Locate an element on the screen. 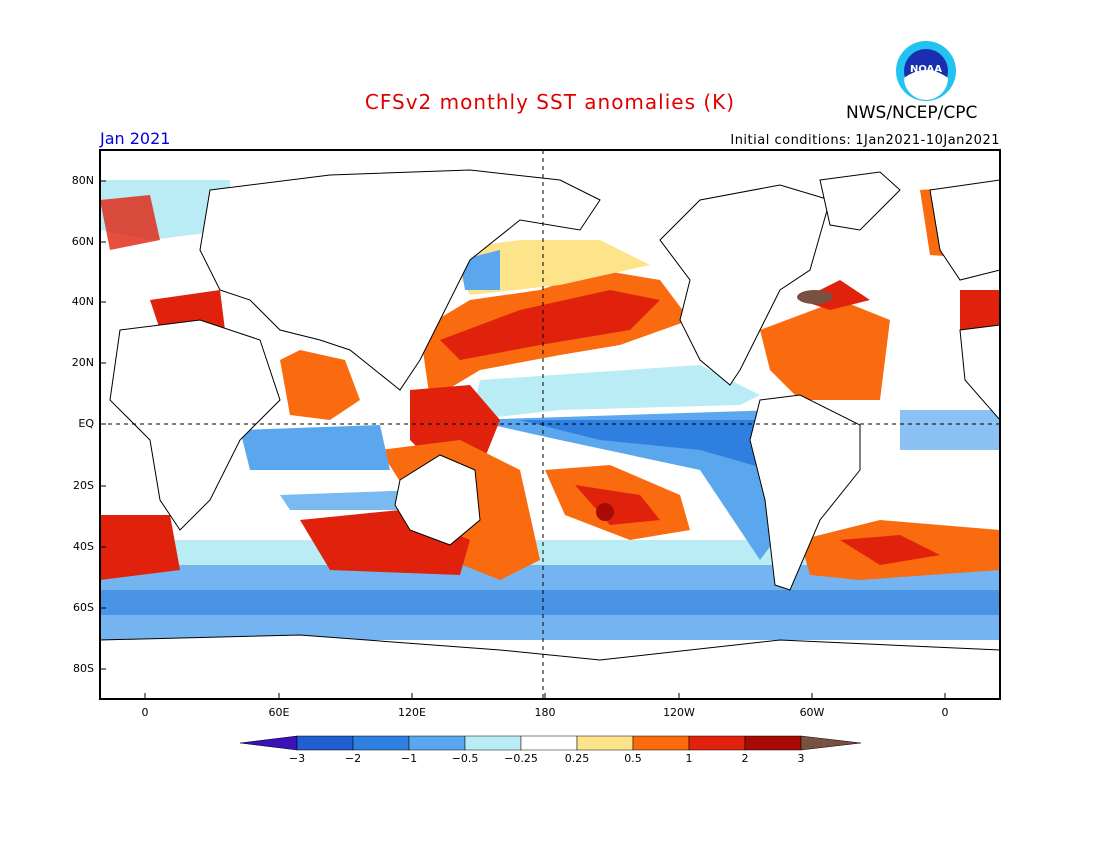 The width and height of the screenshot is (1100, 850). lat-label: 20N is located at coordinates (82, 362).